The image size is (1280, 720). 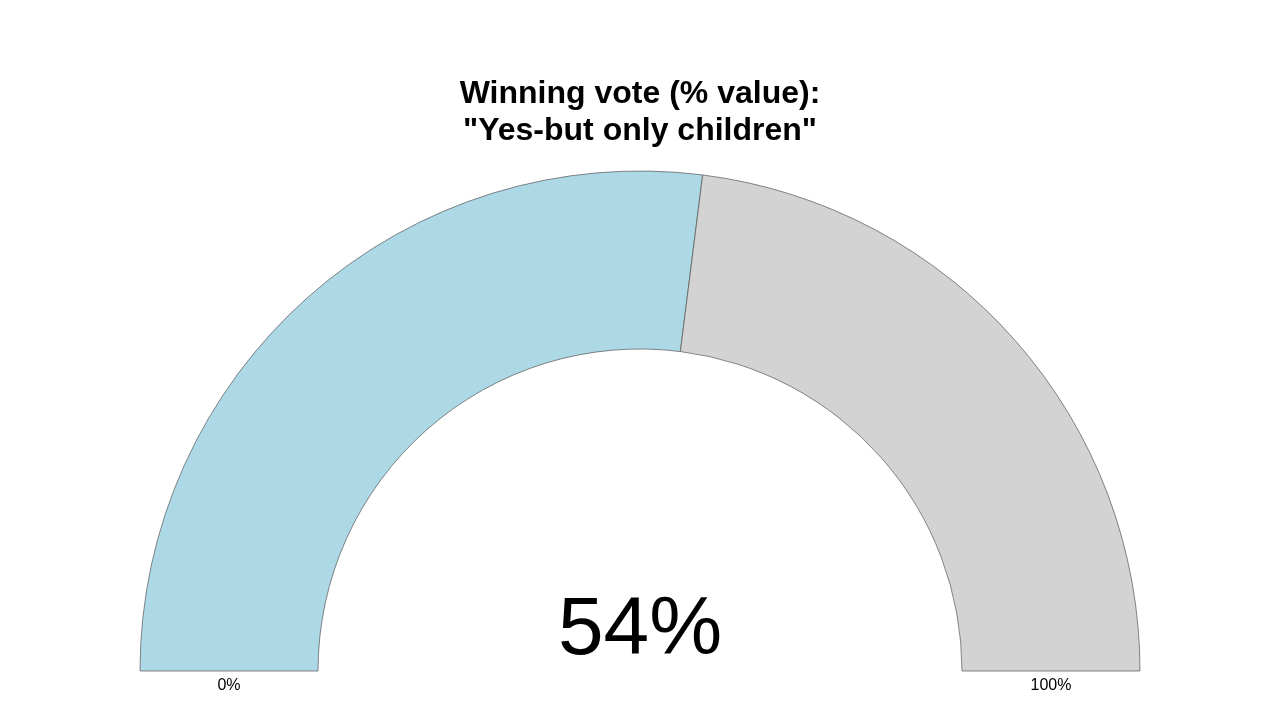 I want to click on chart-title: Winning vote (% value): "Yes-but only children", so click(x=640, y=110).